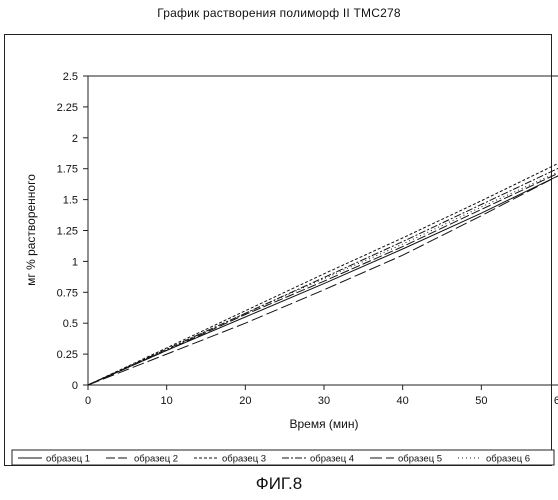 This screenshot has width=558, height=500. I want to click on y-tick-label: 1.5, so click(70, 201).